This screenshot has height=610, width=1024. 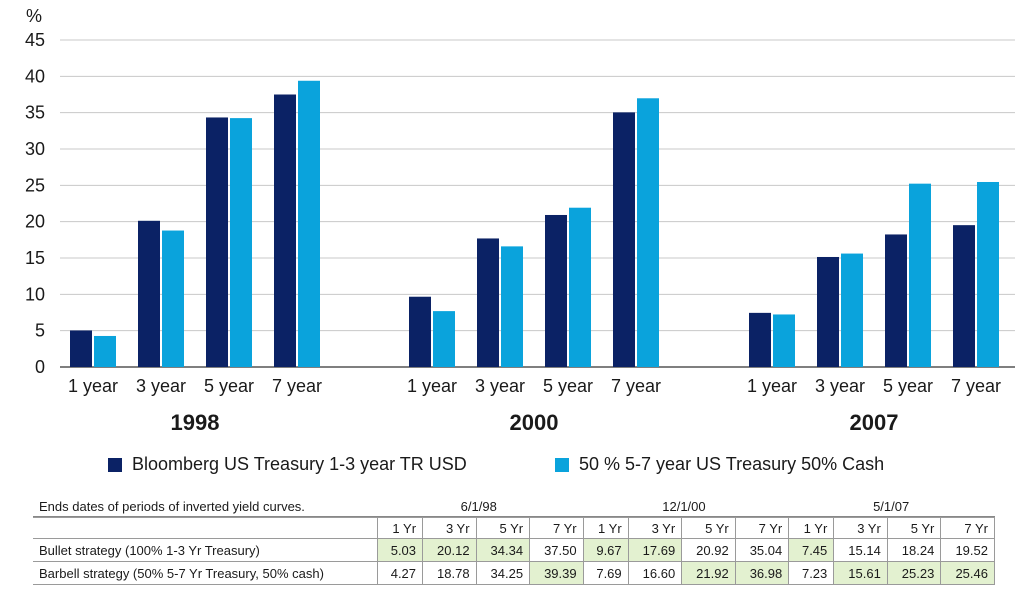 I want to click on legend-item-barbell: 50 % 5-7 year US Treasury 50% Cash, so click(x=719, y=464).